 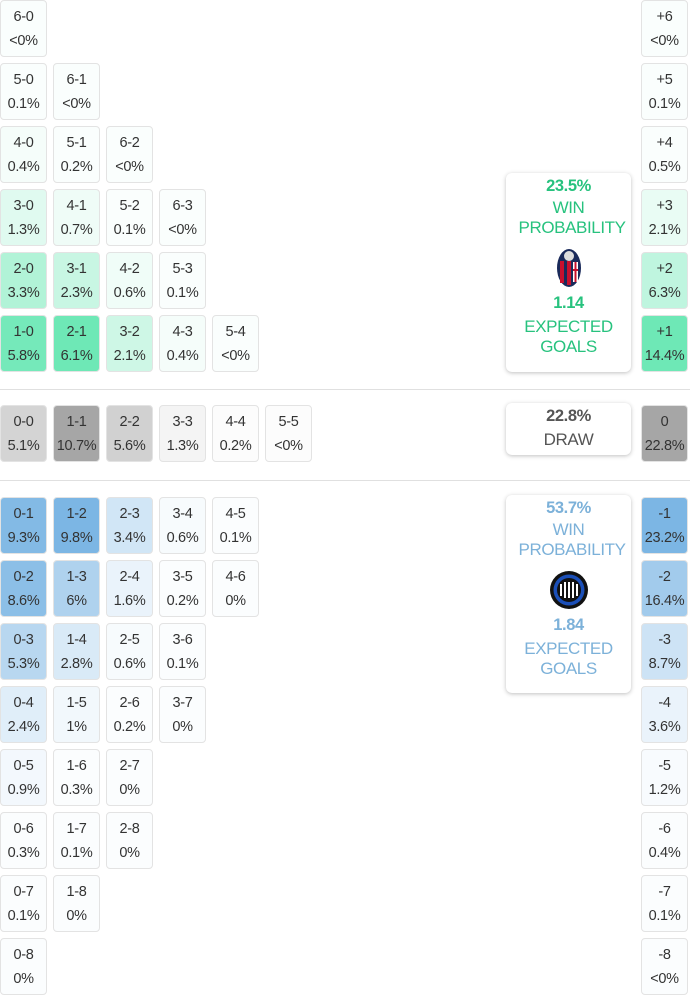 What do you see at coordinates (345, 389) in the screenshot?
I see `divider` at bounding box center [345, 389].